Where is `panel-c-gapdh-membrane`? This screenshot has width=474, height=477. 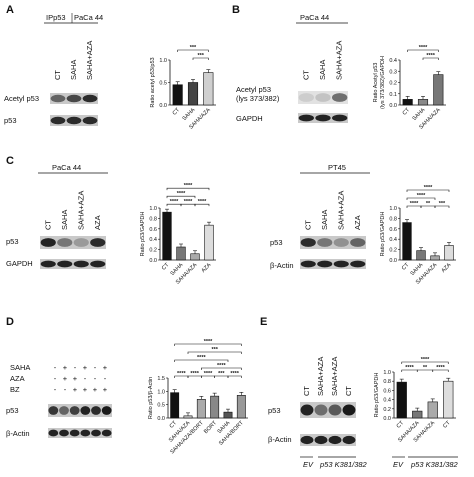 panel-c-gapdh-membrane is located at coordinates (73, 264).